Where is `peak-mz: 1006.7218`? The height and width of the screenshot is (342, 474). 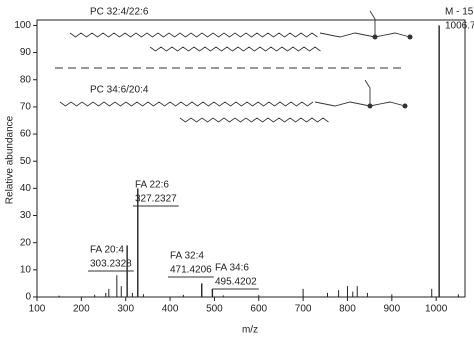 peak-mz: 1006.7218 is located at coordinates (459, 26).